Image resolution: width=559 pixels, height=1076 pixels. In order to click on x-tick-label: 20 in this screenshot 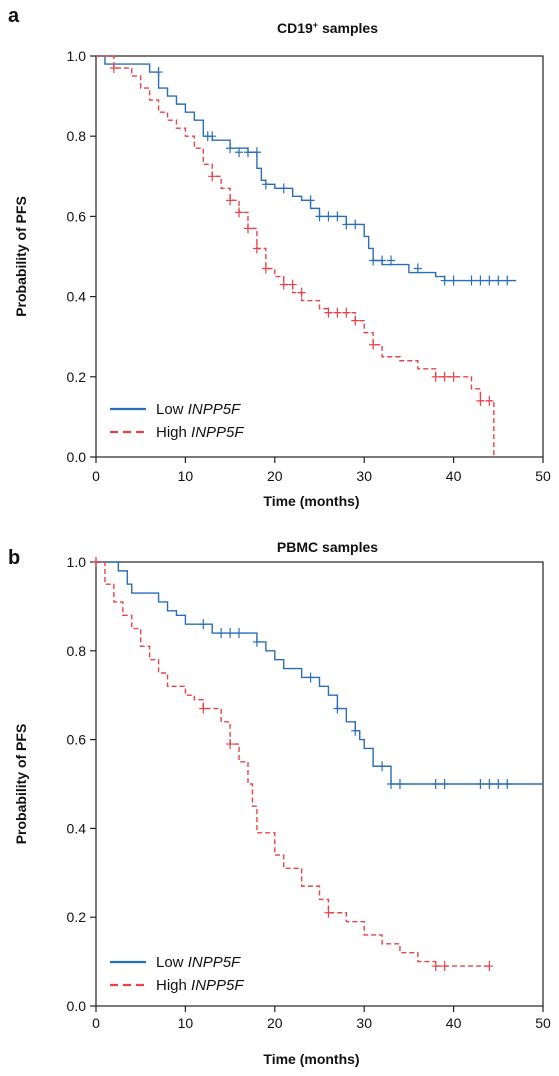, I will do `click(275, 476)`.